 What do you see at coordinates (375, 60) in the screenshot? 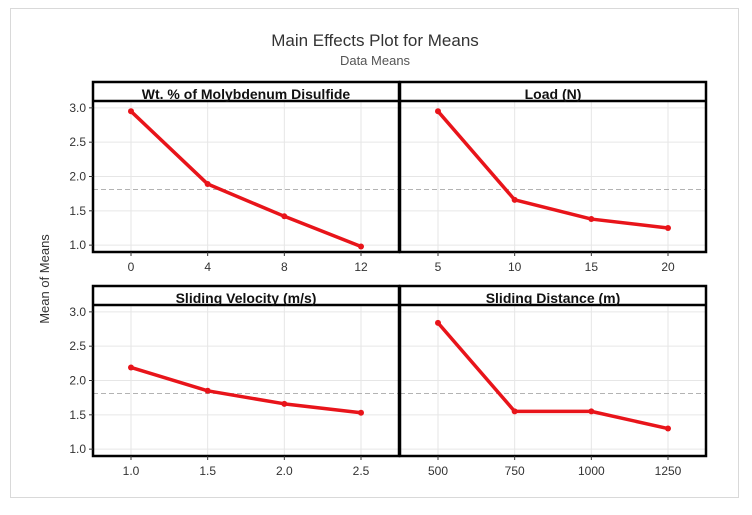
I see `chart-subtitle: Data Means` at bounding box center [375, 60].